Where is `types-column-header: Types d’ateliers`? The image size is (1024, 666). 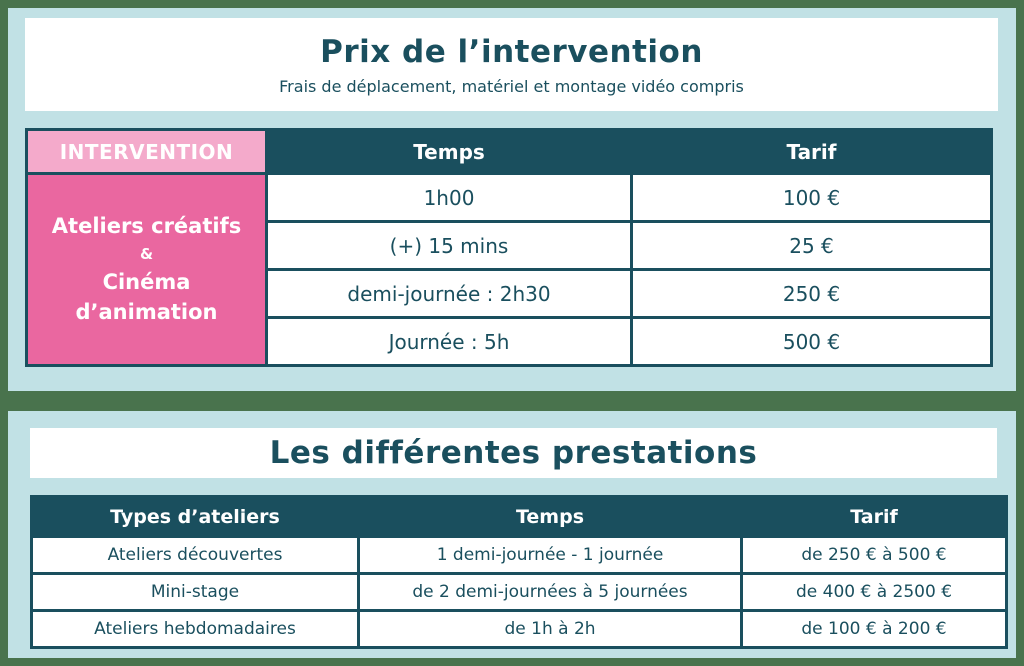
types-column-header: Types d’ateliers is located at coordinates (195, 516).